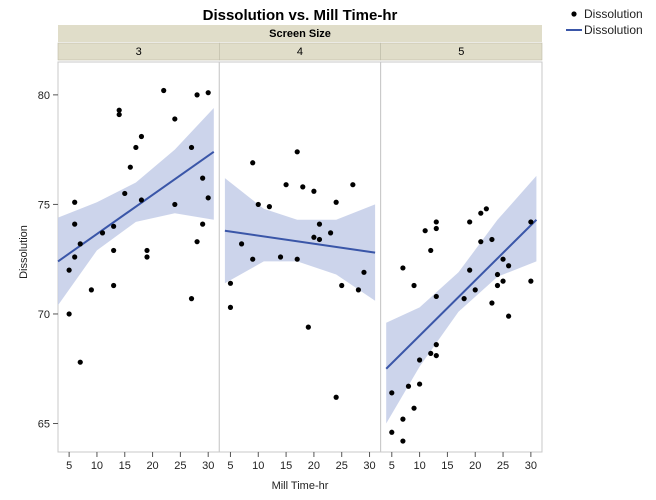 The image size is (656, 500). What do you see at coordinates (314, 466) in the screenshot?
I see `x-tick-label: 20` at bounding box center [314, 466].